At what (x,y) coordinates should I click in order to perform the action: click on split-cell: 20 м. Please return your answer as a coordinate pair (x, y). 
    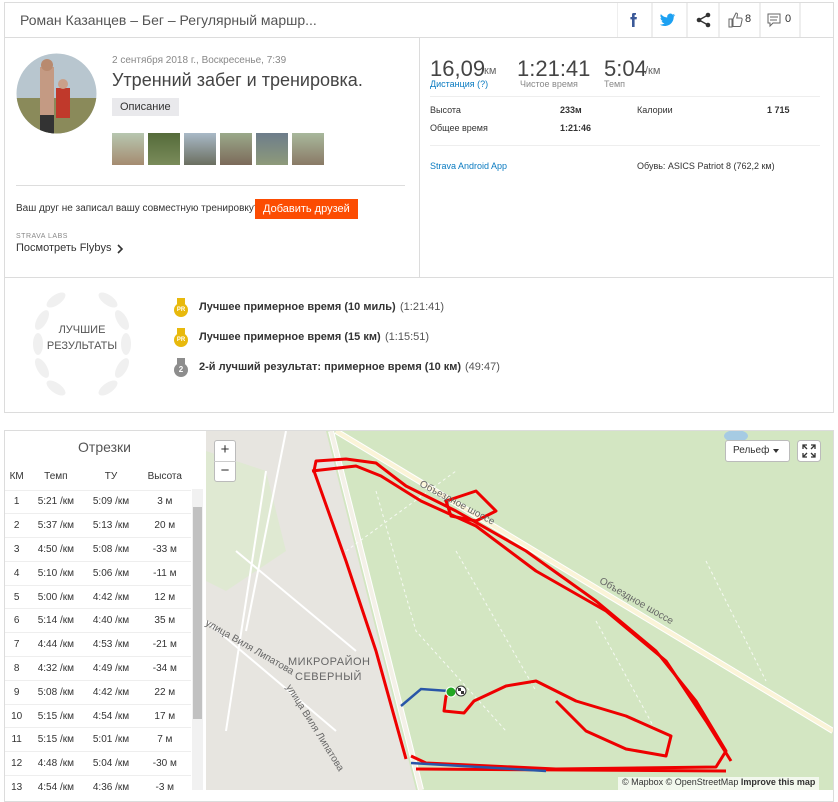
    Looking at the image, I should click on (164, 525).